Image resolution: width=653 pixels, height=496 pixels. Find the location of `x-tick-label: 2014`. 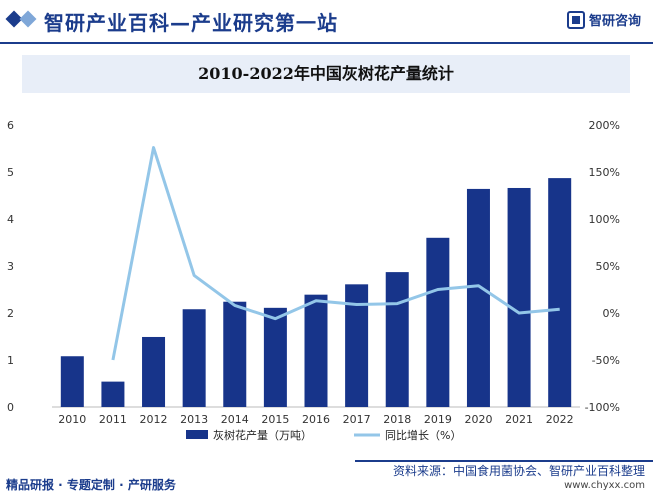

x-tick-label: 2014 is located at coordinates (235, 419).